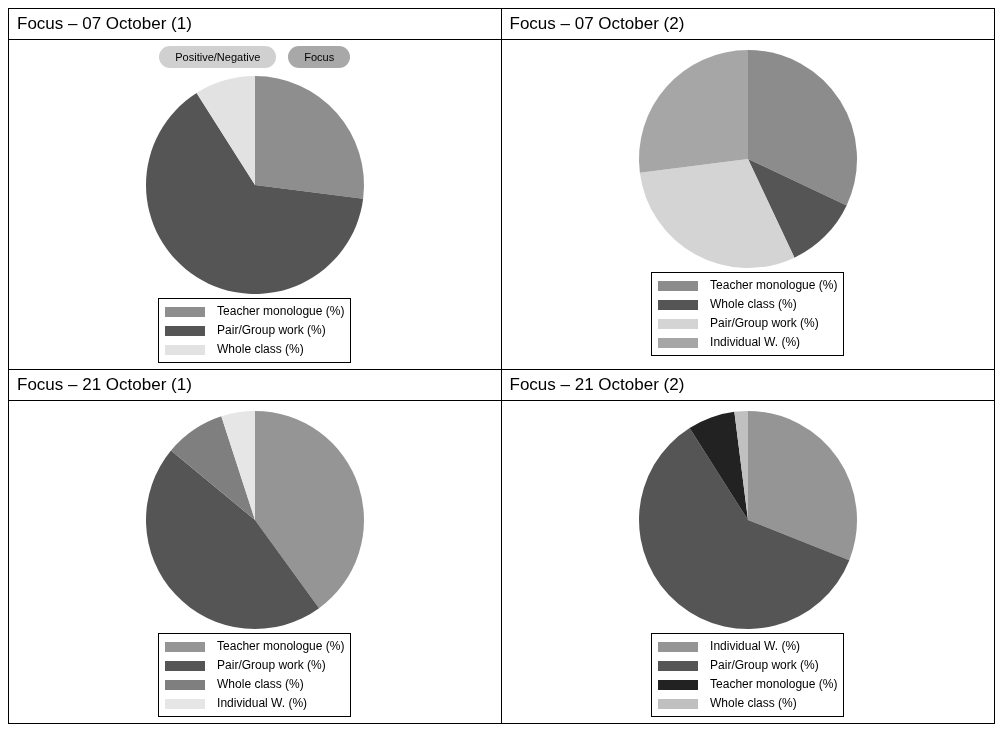  Describe the element at coordinates (747, 385) in the screenshot. I see `chart-title: Focus – 21 October (2)` at that location.